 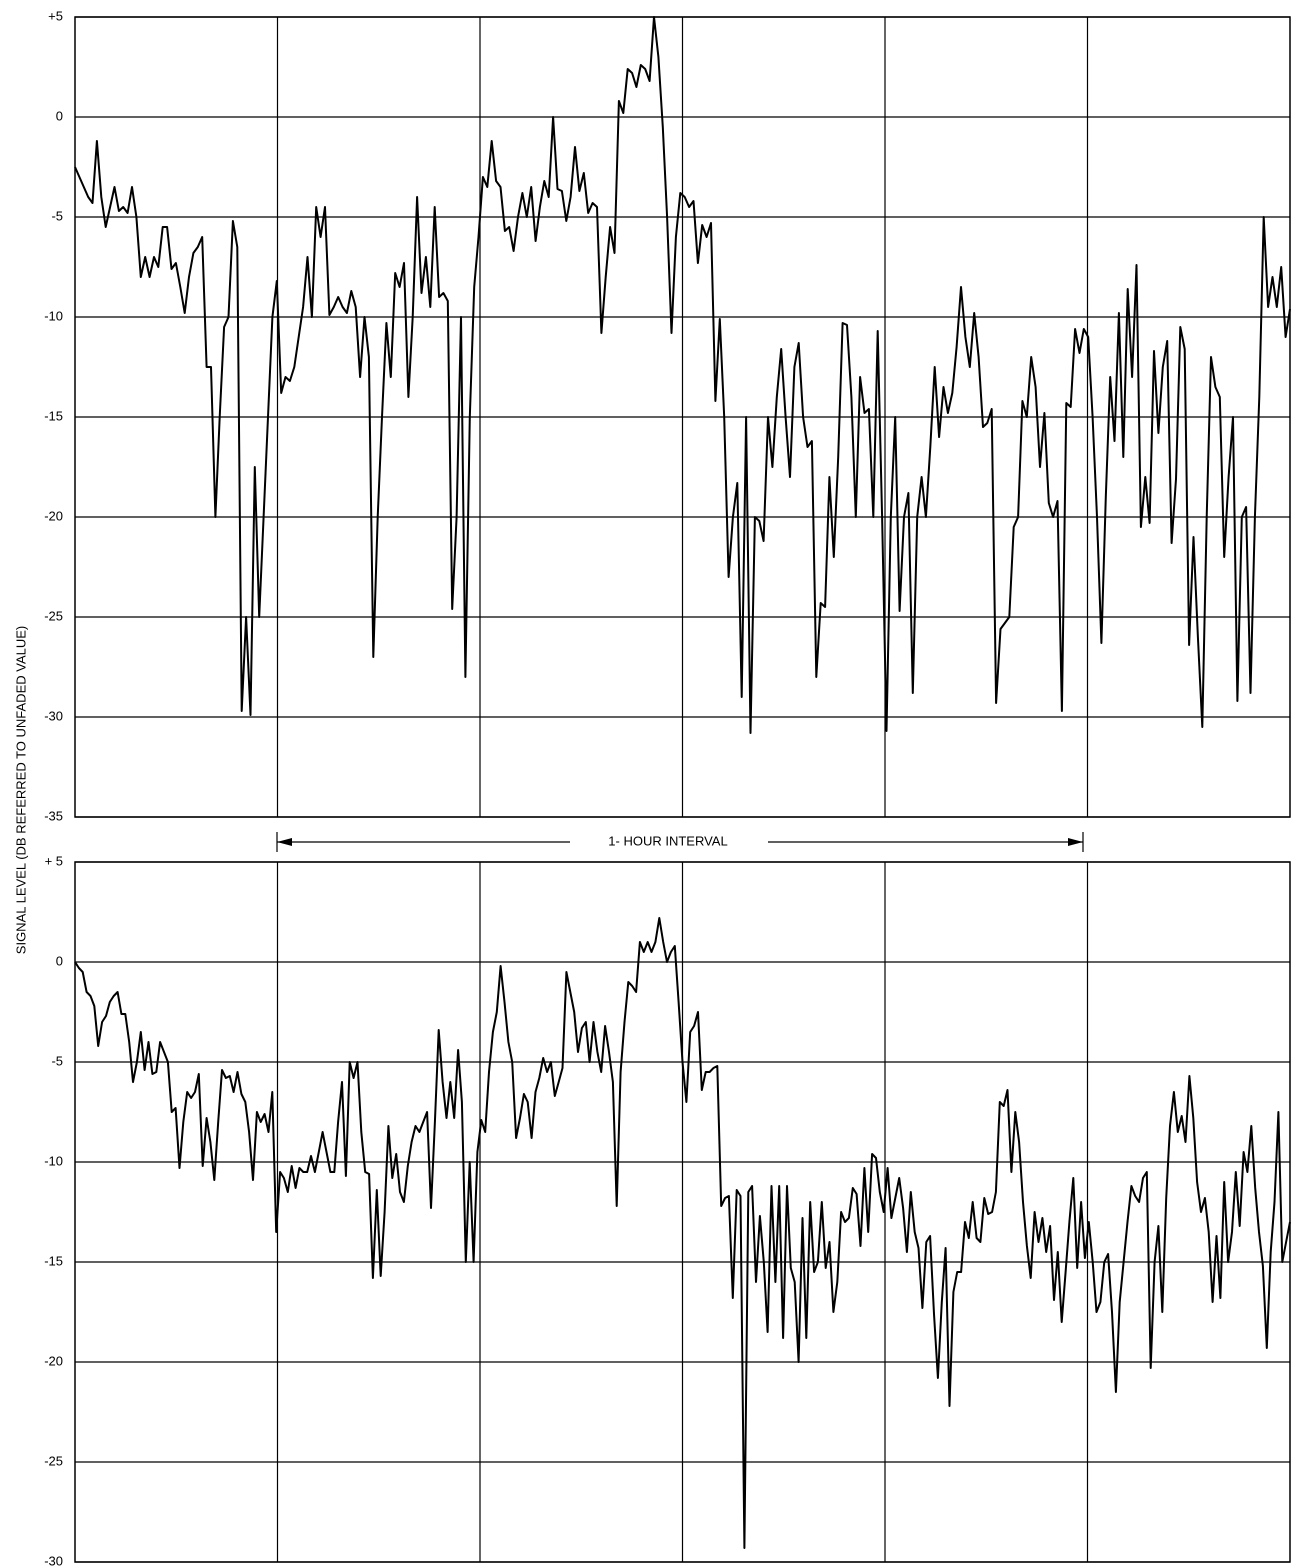 What do you see at coordinates (54, 860) in the screenshot?
I see `y-tick-label: + 5` at bounding box center [54, 860].